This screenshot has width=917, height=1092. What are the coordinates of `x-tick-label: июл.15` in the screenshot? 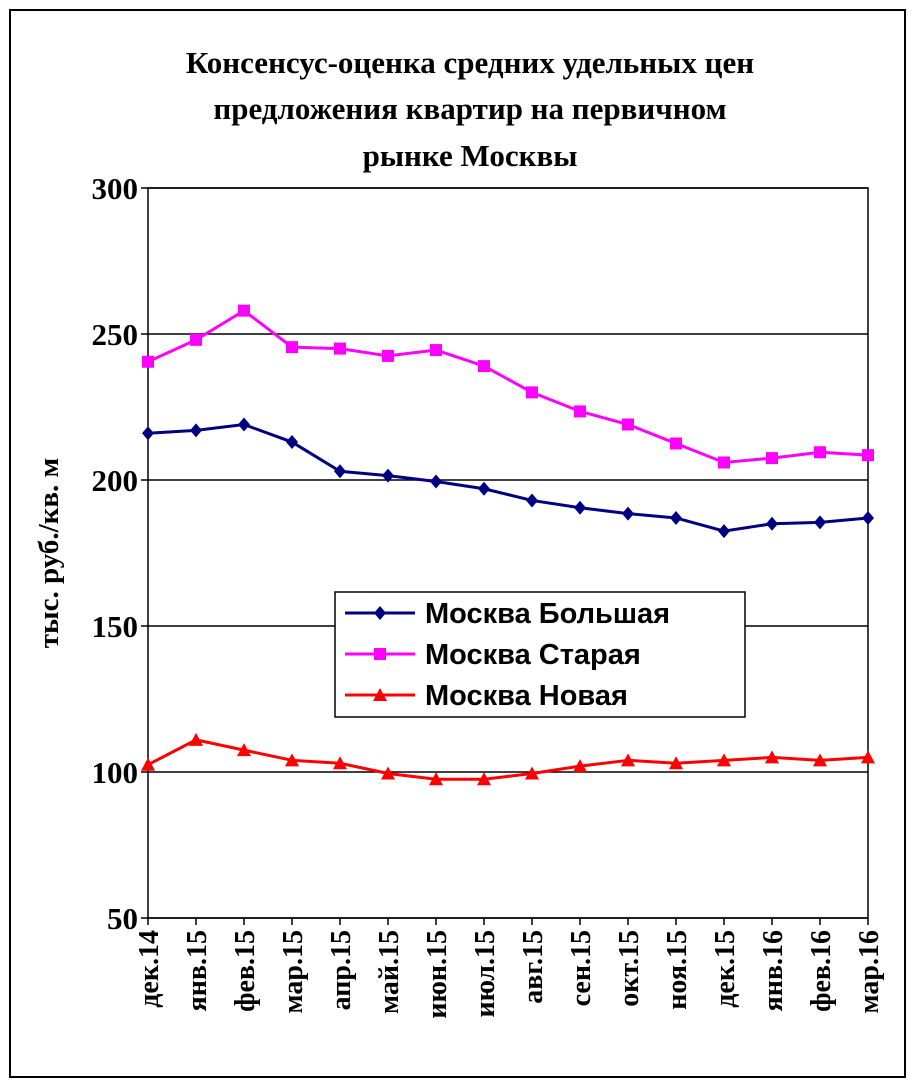 It's located at (485, 974).